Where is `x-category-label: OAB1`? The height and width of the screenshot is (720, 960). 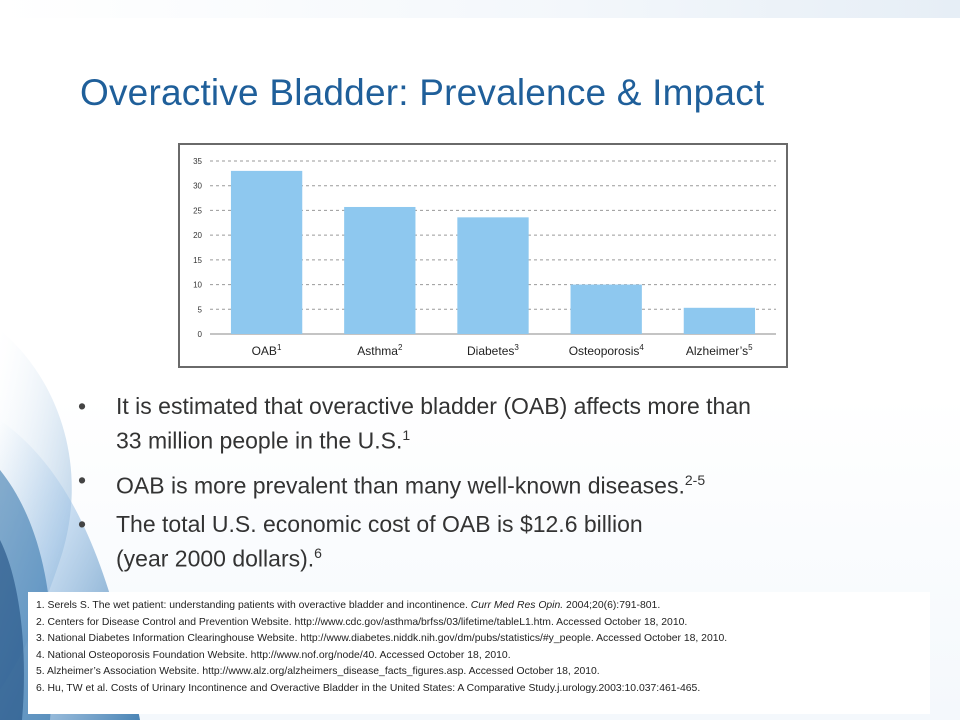 x-category-label: OAB1 is located at coordinates (266, 350).